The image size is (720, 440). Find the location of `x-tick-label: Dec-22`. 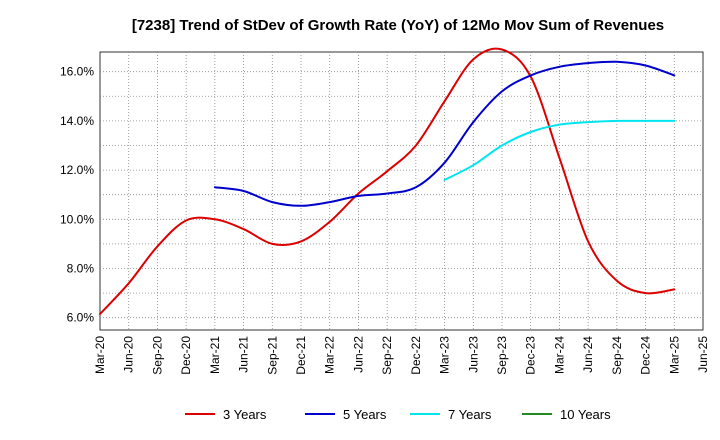

x-tick-label: Dec-22 is located at coordinates (416, 355).